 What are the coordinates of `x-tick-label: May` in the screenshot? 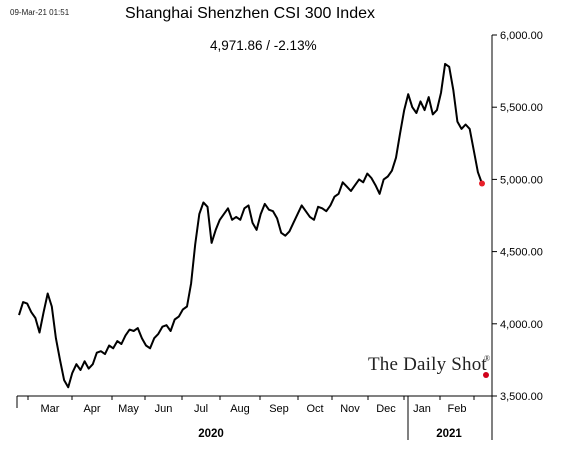 It's located at (128, 409).